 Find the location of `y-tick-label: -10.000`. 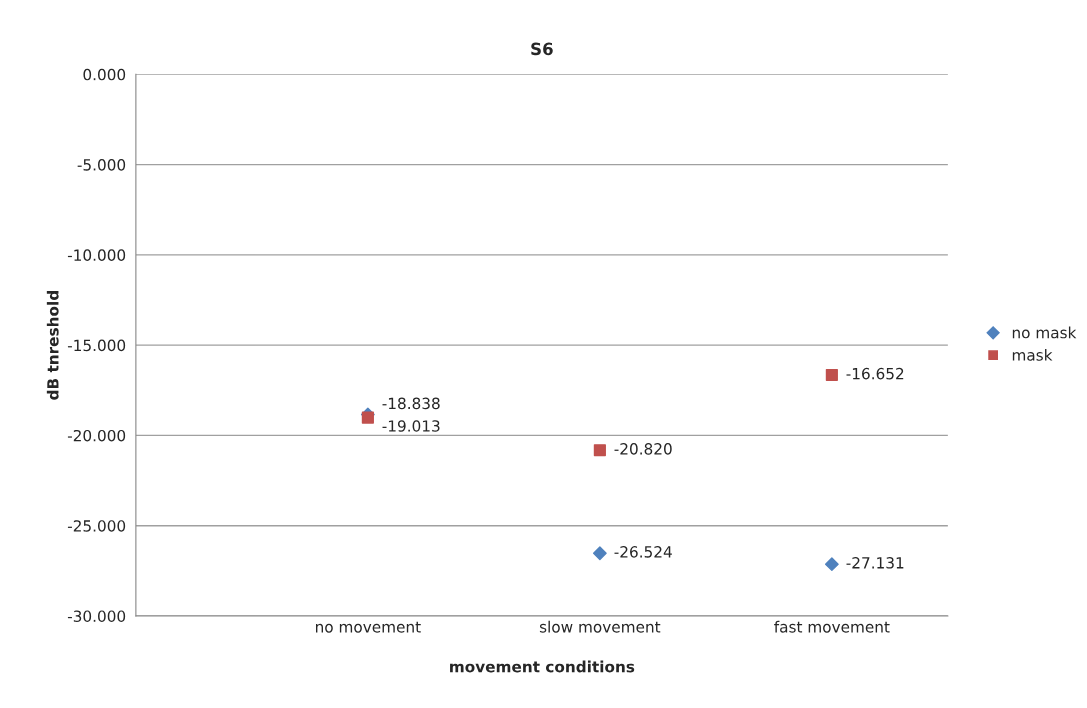

y-tick-label: -10.000 is located at coordinates (96, 255).